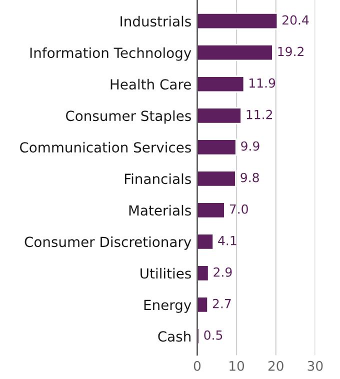  Describe the element at coordinates (223, 272) in the screenshot. I see `text: 2.9` at that location.